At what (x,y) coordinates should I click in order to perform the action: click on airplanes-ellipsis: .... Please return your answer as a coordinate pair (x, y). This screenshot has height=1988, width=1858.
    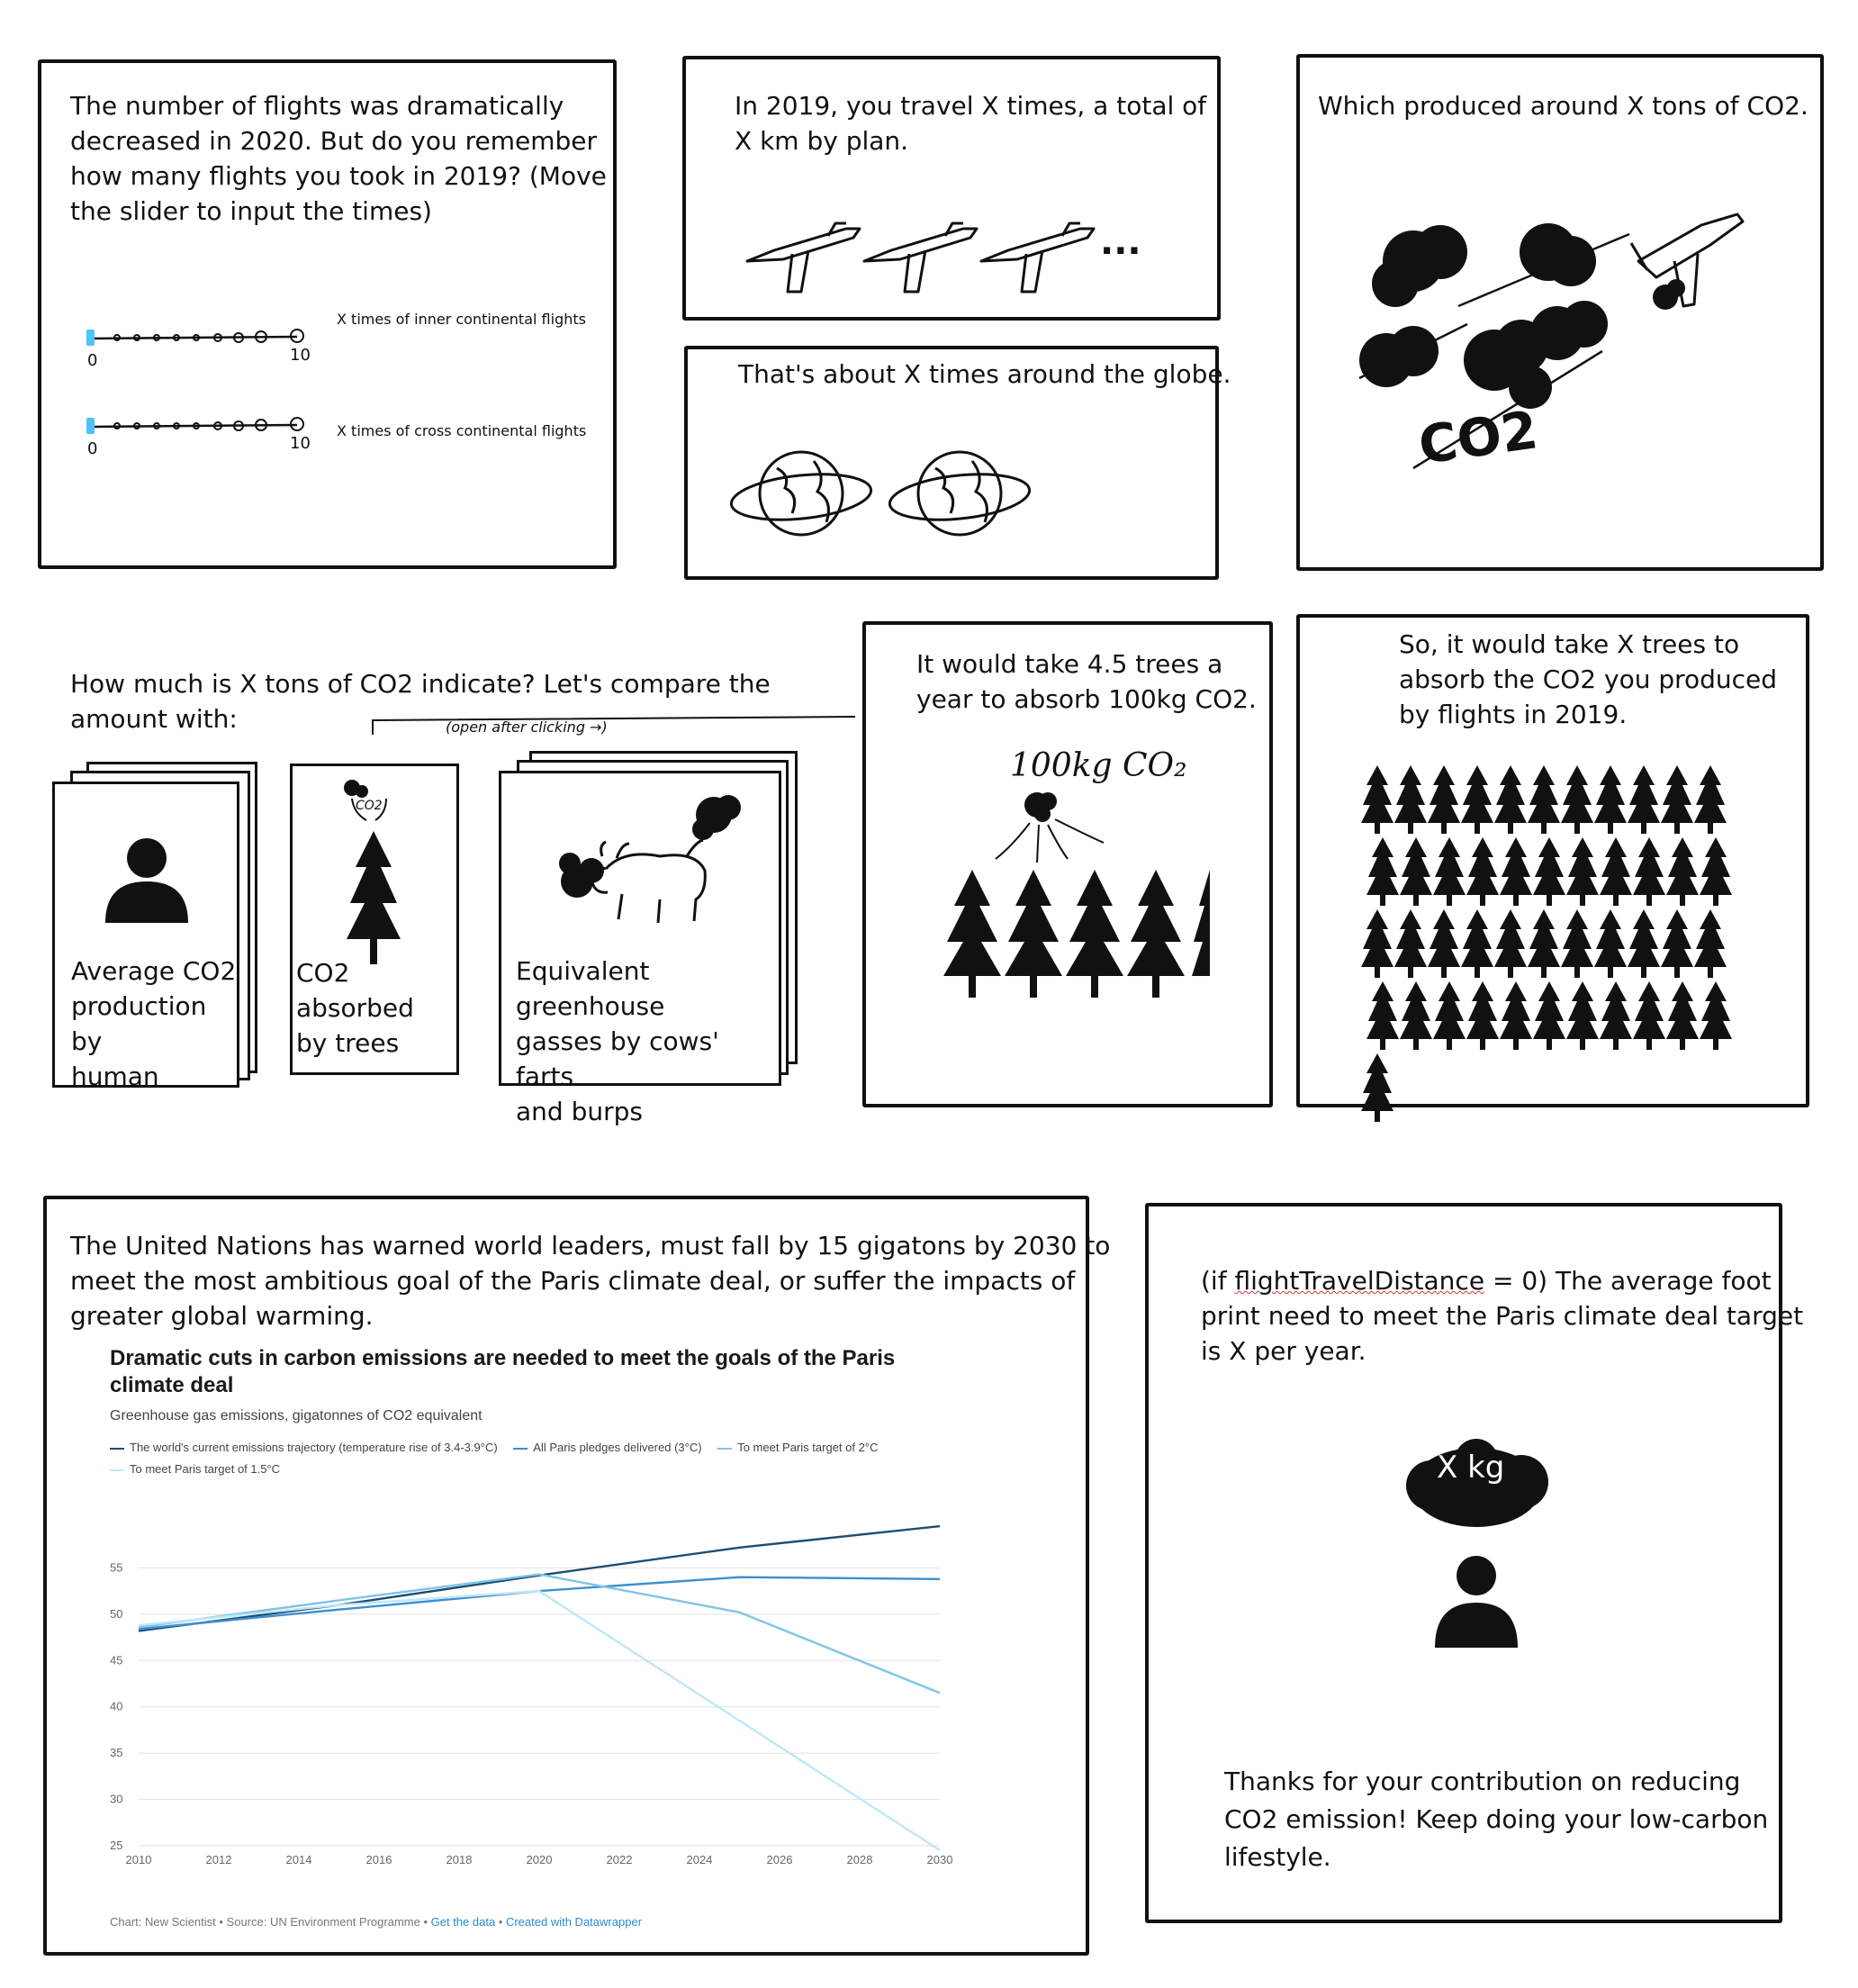
    Looking at the image, I should click on (1120, 242).